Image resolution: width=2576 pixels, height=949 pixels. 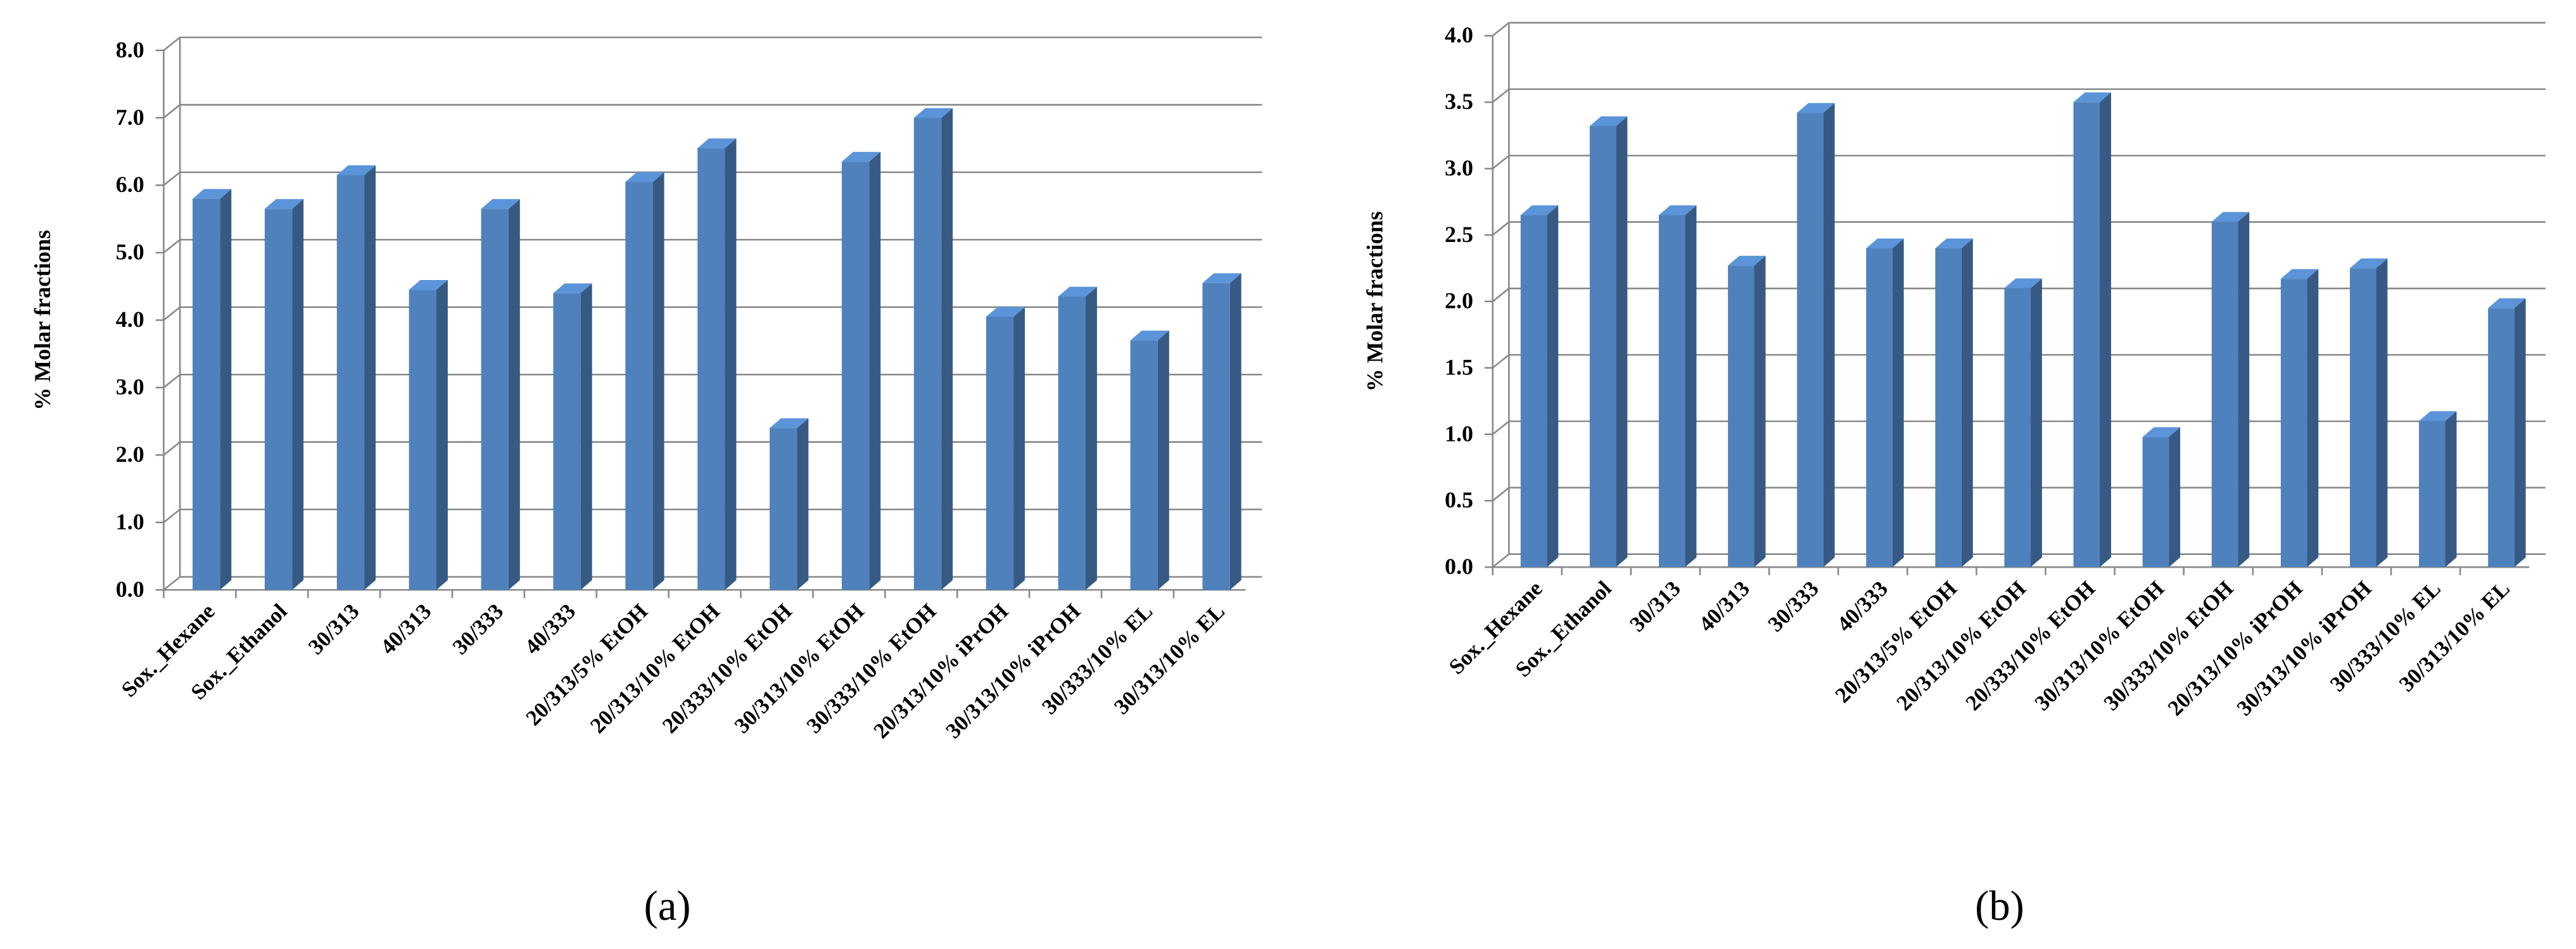 I want to click on x-tick-label: 30/333/10% EtOH, so click(x=2168, y=646).